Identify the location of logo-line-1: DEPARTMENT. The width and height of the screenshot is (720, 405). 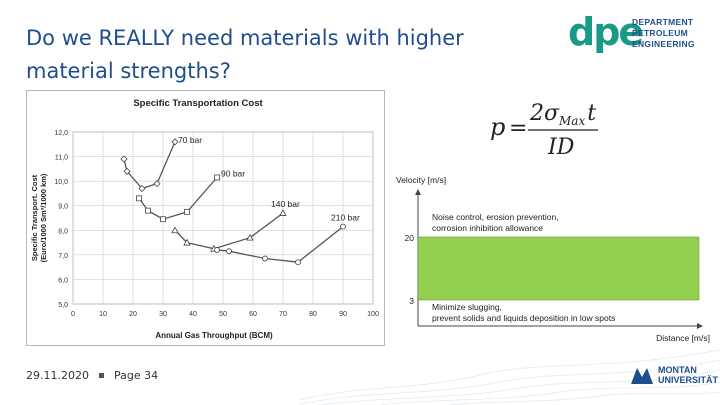
(663, 22).